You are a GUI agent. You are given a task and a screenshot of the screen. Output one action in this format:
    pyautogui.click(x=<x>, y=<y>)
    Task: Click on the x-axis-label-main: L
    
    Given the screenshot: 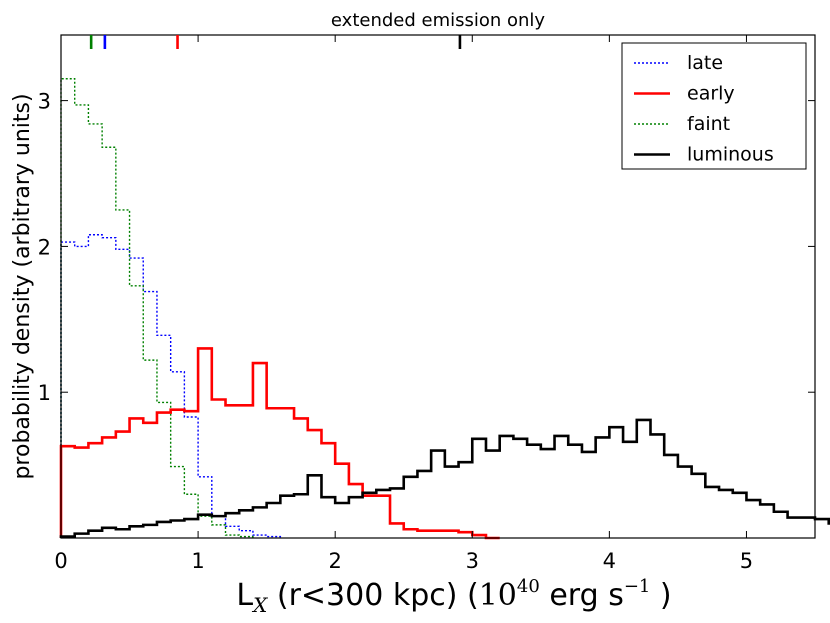 What is the action you would take?
    pyautogui.click(x=244, y=595)
    